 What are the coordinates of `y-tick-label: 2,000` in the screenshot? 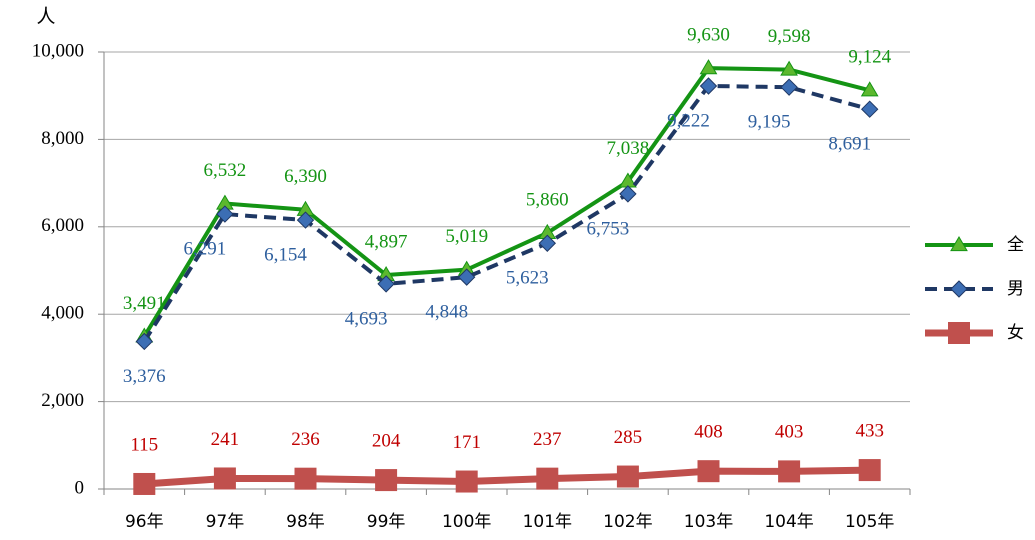 It's located at (62, 400).